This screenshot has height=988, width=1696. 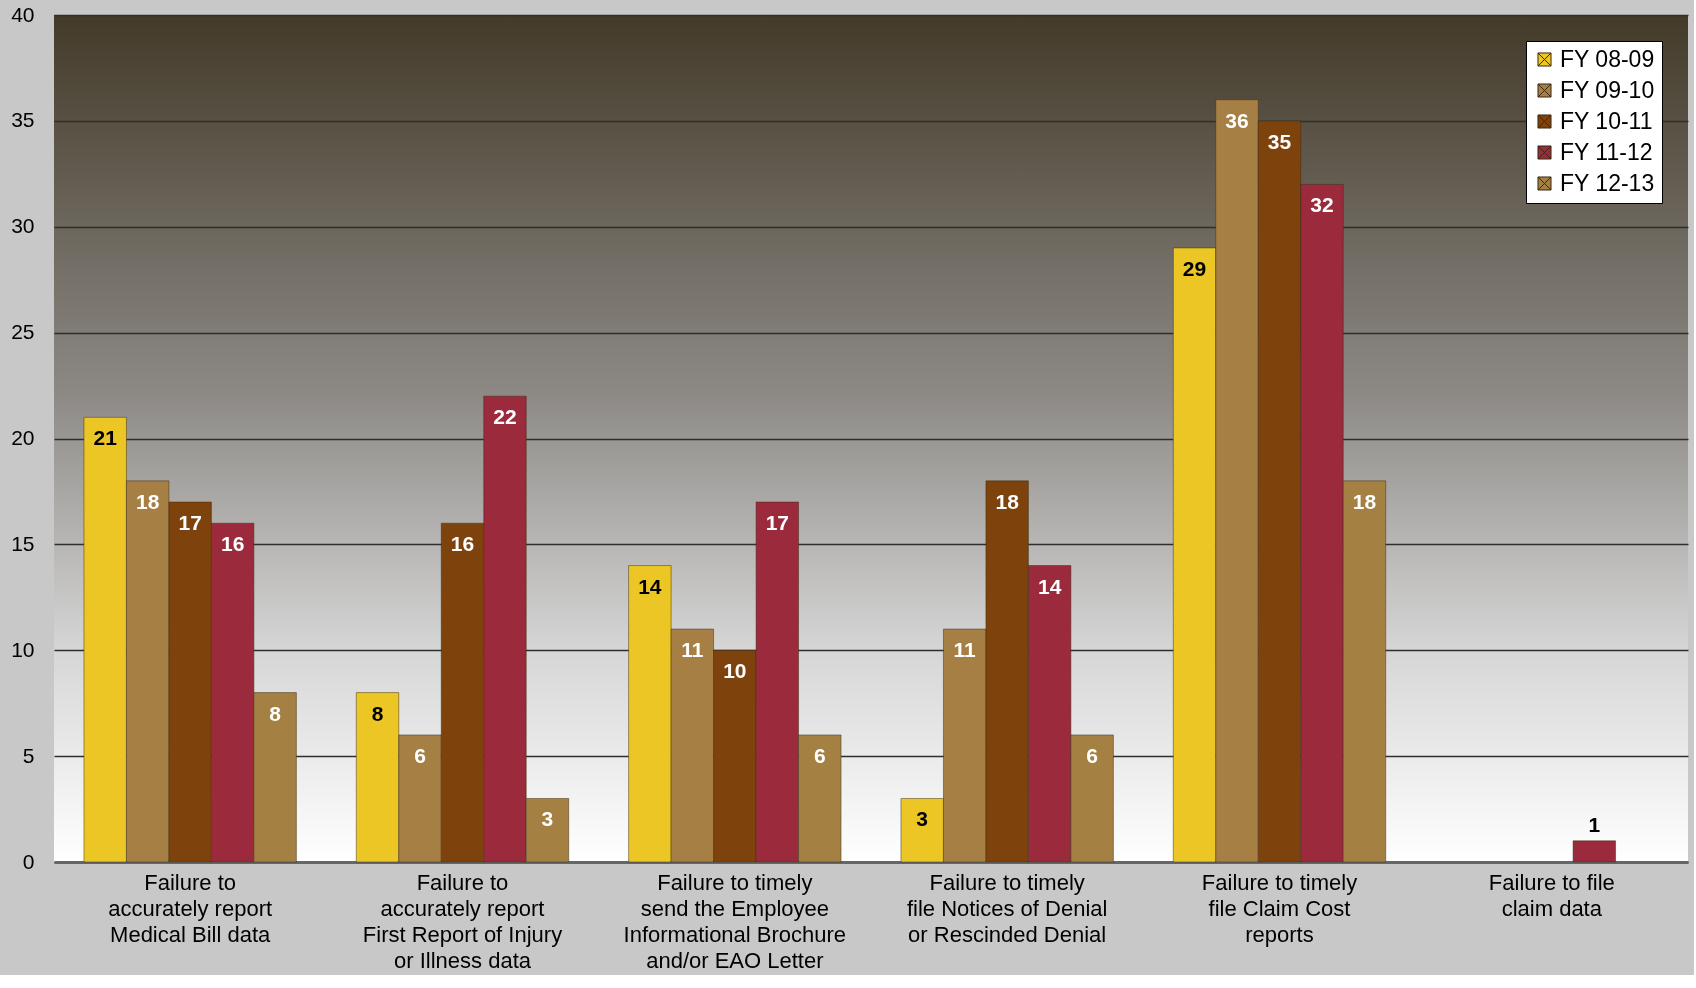 What do you see at coordinates (1279, 141) in the screenshot?
I see `data-label: 35` at bounding box center [1279, 141].